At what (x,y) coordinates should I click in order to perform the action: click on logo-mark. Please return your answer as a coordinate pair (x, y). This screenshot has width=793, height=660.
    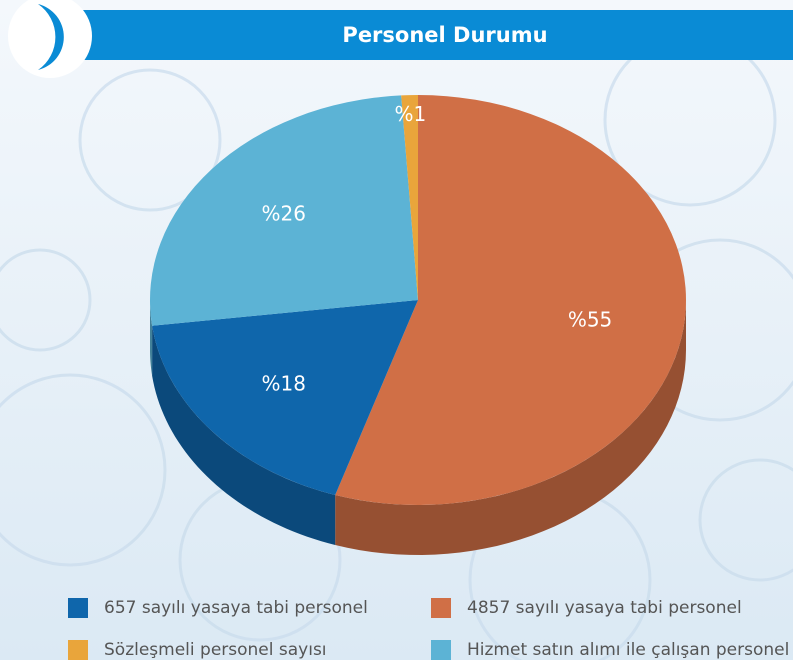
    Looking at the image, I should click on (51, 37).